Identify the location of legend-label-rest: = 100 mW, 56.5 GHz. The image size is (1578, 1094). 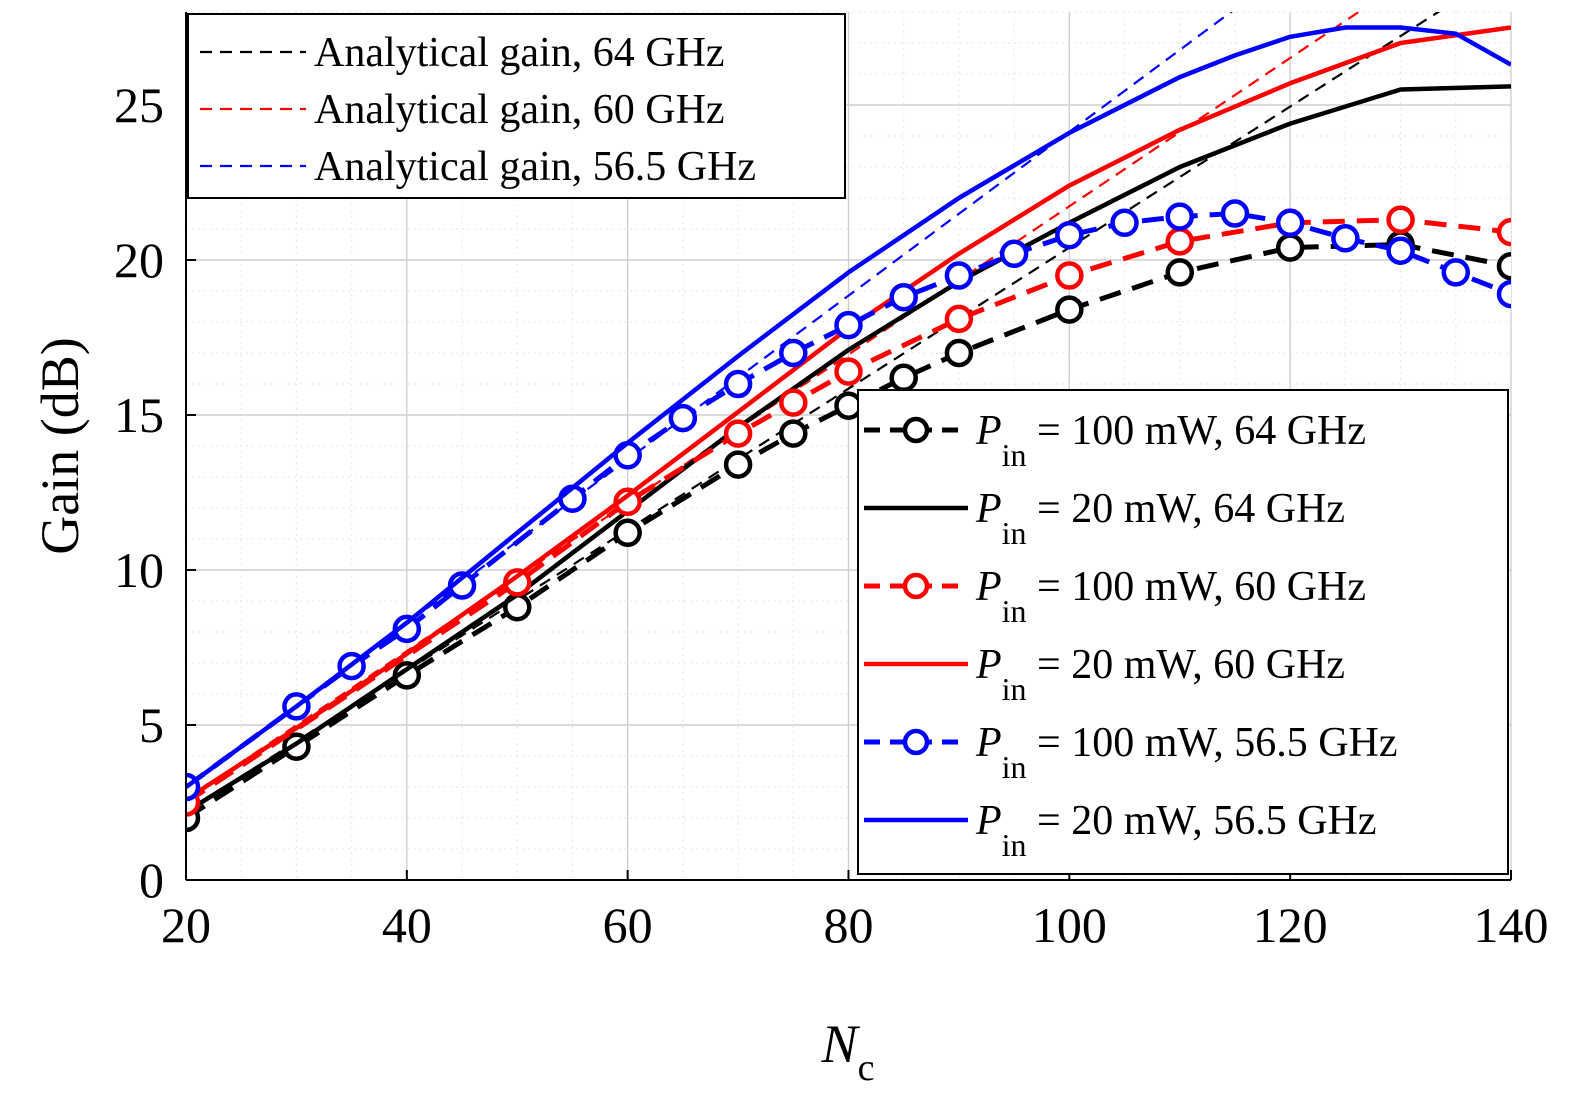
(1212, 743).